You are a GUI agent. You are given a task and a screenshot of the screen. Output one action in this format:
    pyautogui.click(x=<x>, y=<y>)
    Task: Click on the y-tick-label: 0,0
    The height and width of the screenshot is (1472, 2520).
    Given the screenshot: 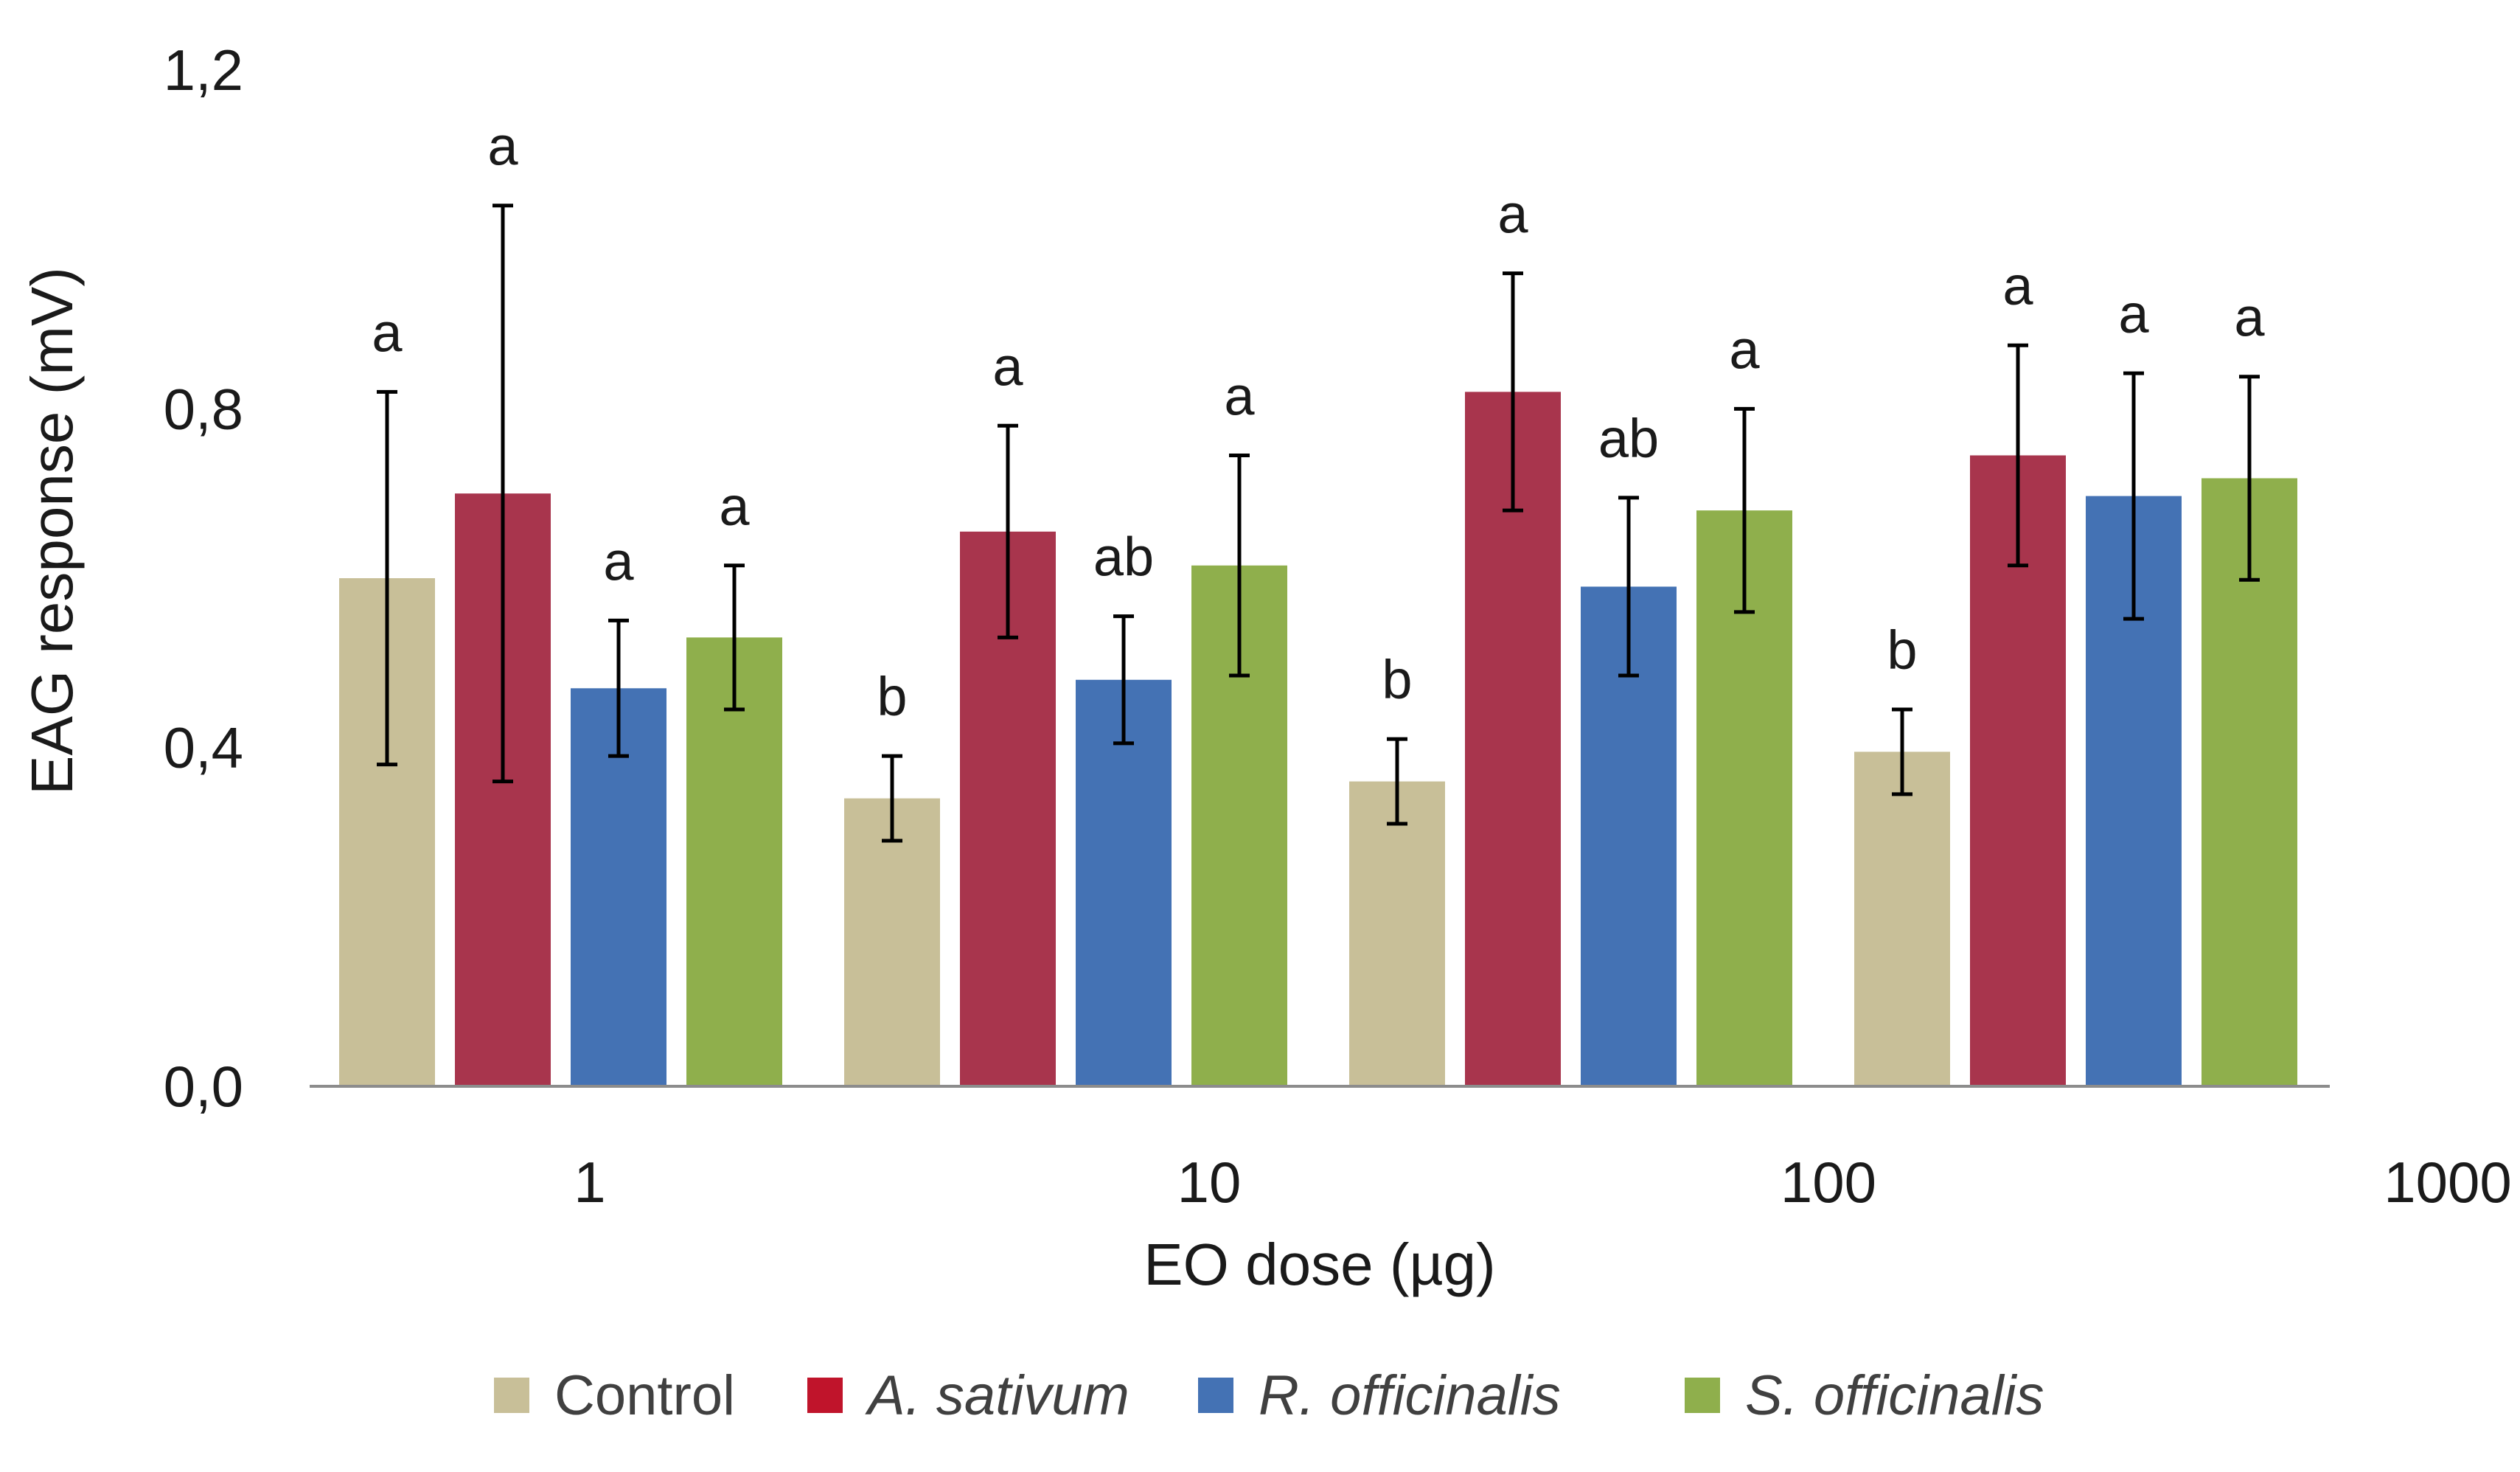 What is the action you would take?
    pyautogui.click(x=203, y=1086)
    